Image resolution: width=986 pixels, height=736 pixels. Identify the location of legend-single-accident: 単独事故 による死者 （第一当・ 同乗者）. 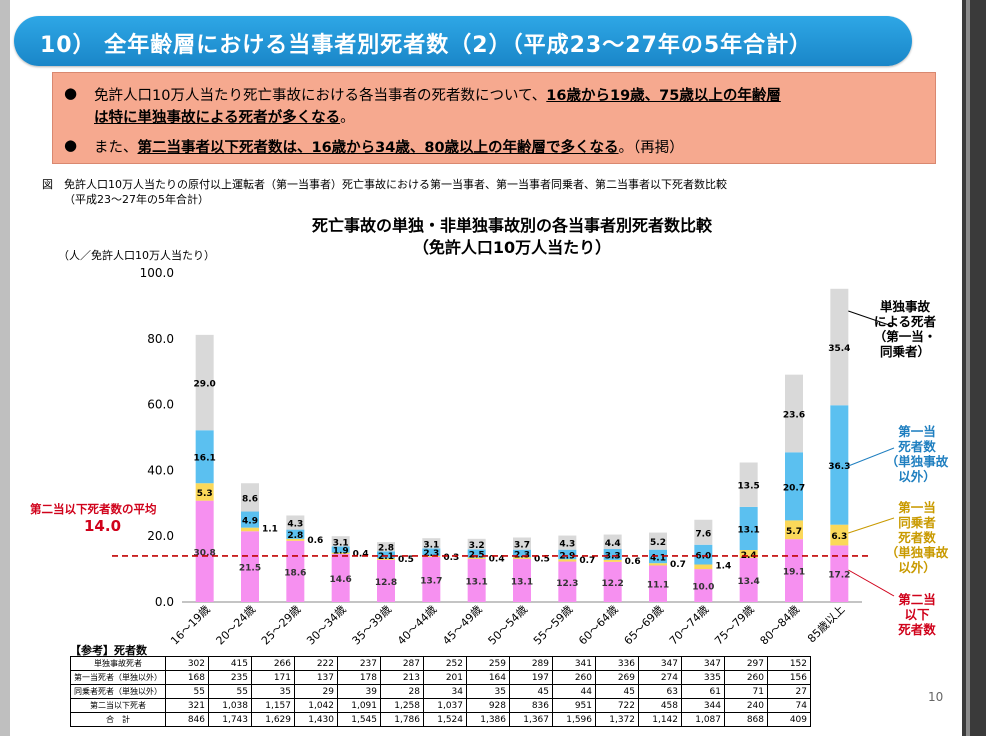
(905, 329).